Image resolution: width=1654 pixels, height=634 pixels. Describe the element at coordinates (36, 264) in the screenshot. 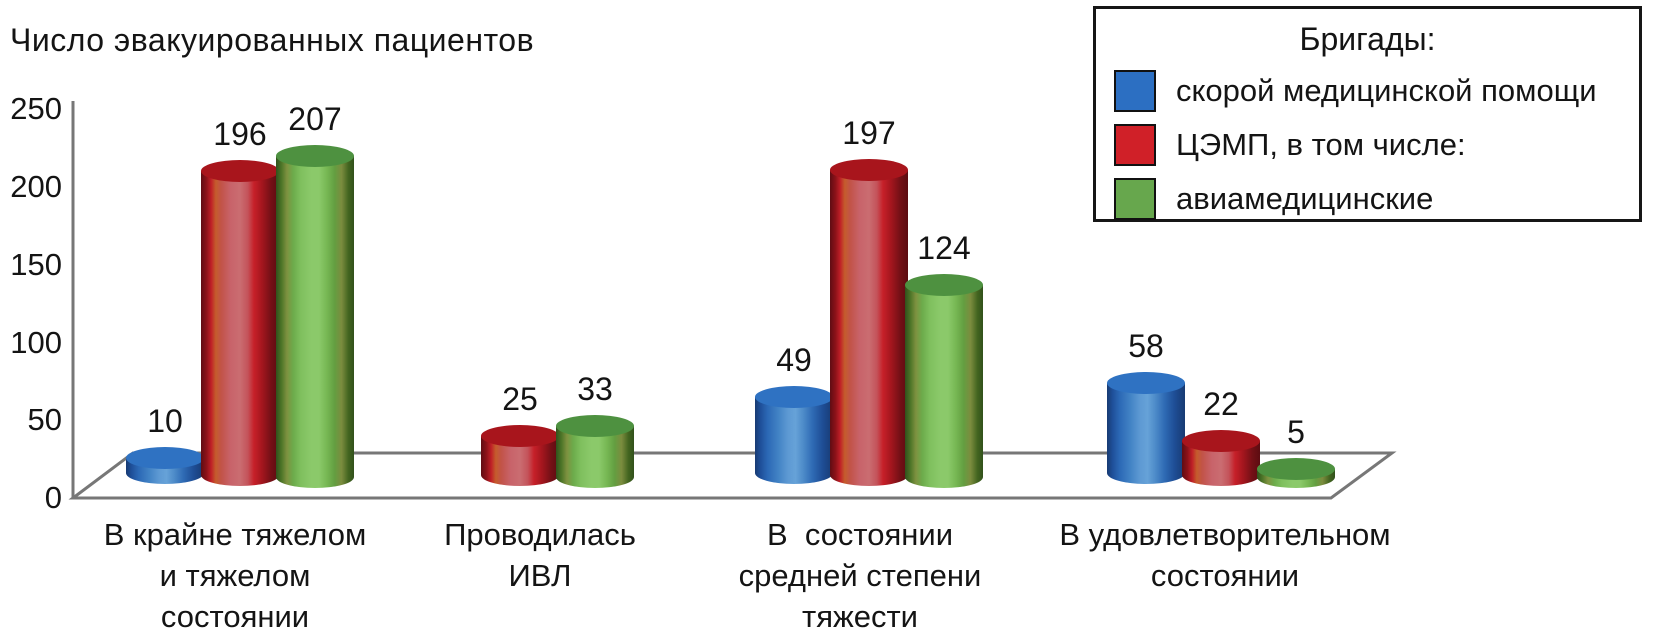

I see `y-tick-label: 150` at that location.